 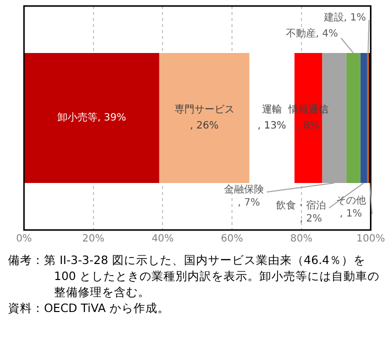 What do you see at coordinates (24, 239) in the screenshot?
I see `x-tick-label: 0%` at bounding box center [24, 239].